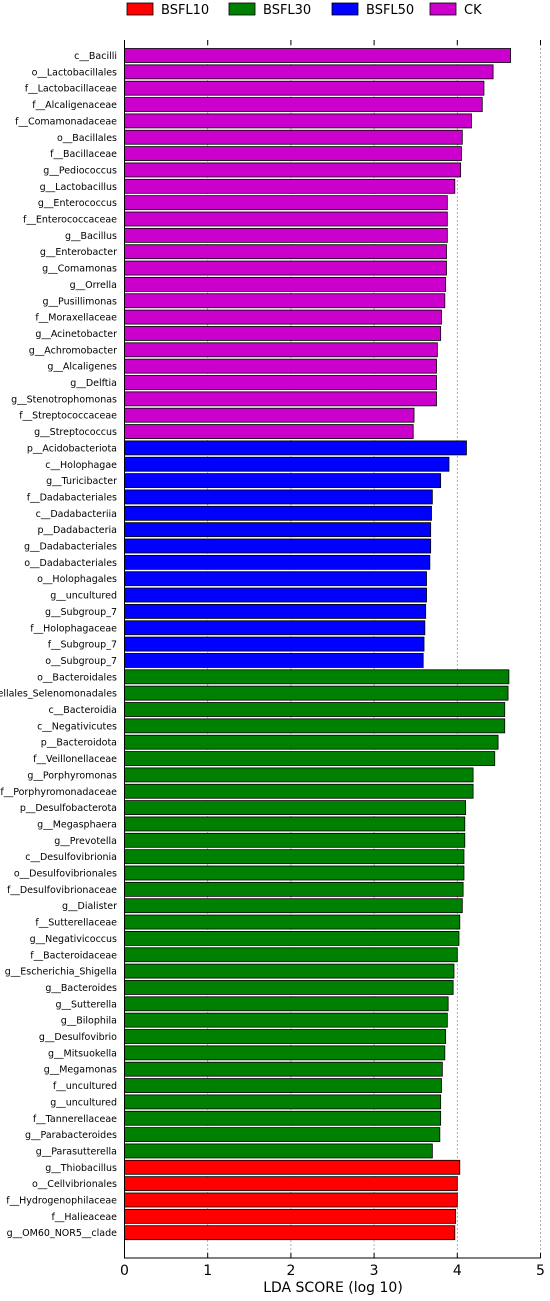 This screenshot has height=1301, width=550. Describe the element at coordinates (62, 890) in the screenshot. I see `bar-label: f__Desulfovibrionaceae` at that location.